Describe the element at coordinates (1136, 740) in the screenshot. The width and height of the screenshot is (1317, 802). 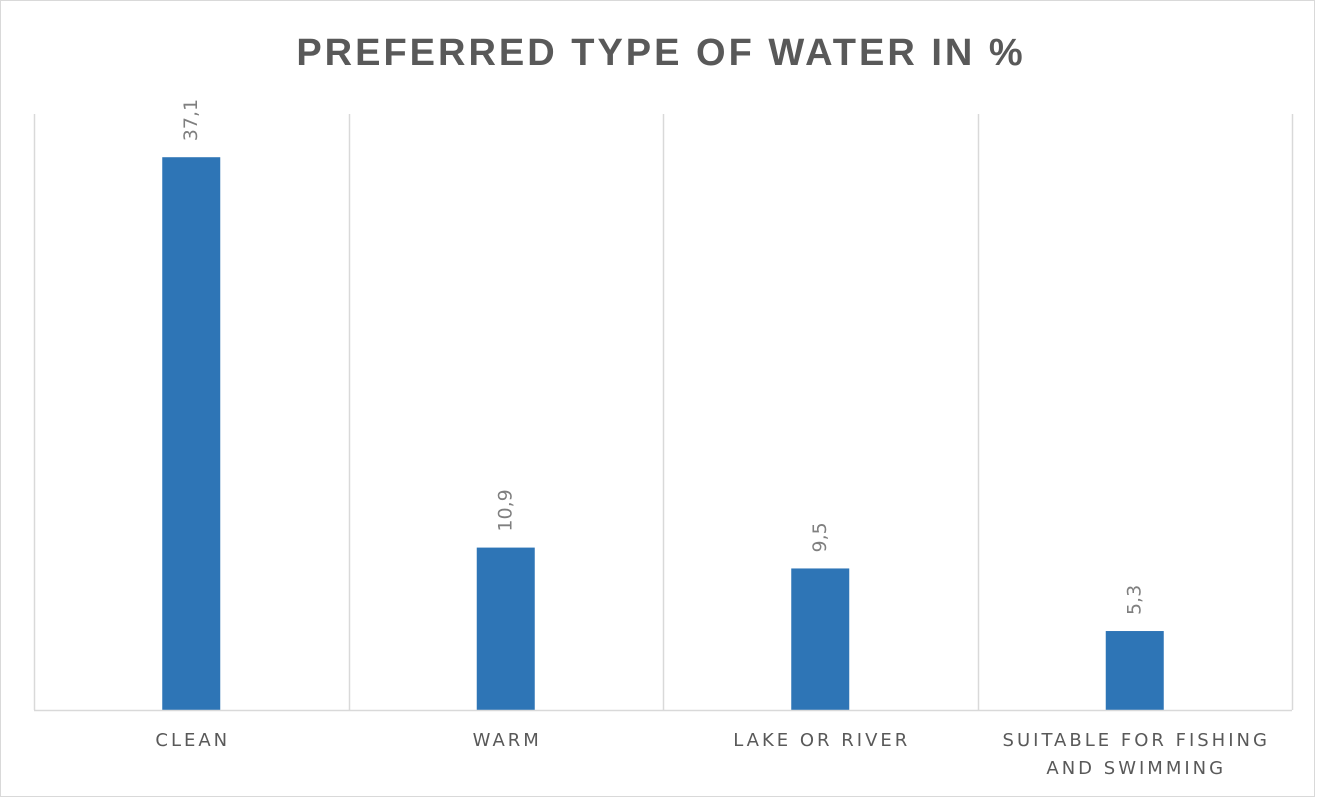
I see `category-label: SUITABLE FOR FISHING` at that location.